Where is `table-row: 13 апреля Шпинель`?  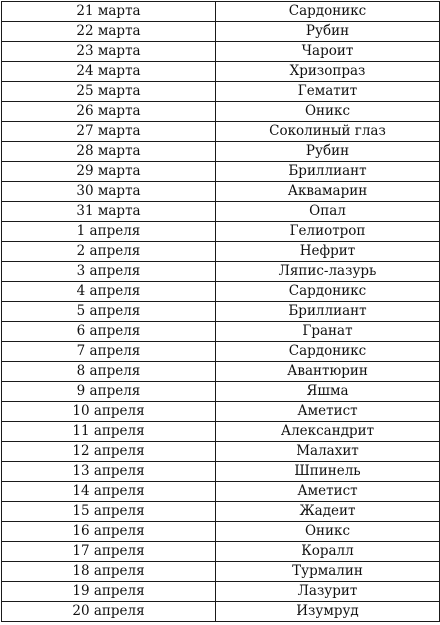 table-row: 13 апреля Шпинель is located at coordinates (220, 471).